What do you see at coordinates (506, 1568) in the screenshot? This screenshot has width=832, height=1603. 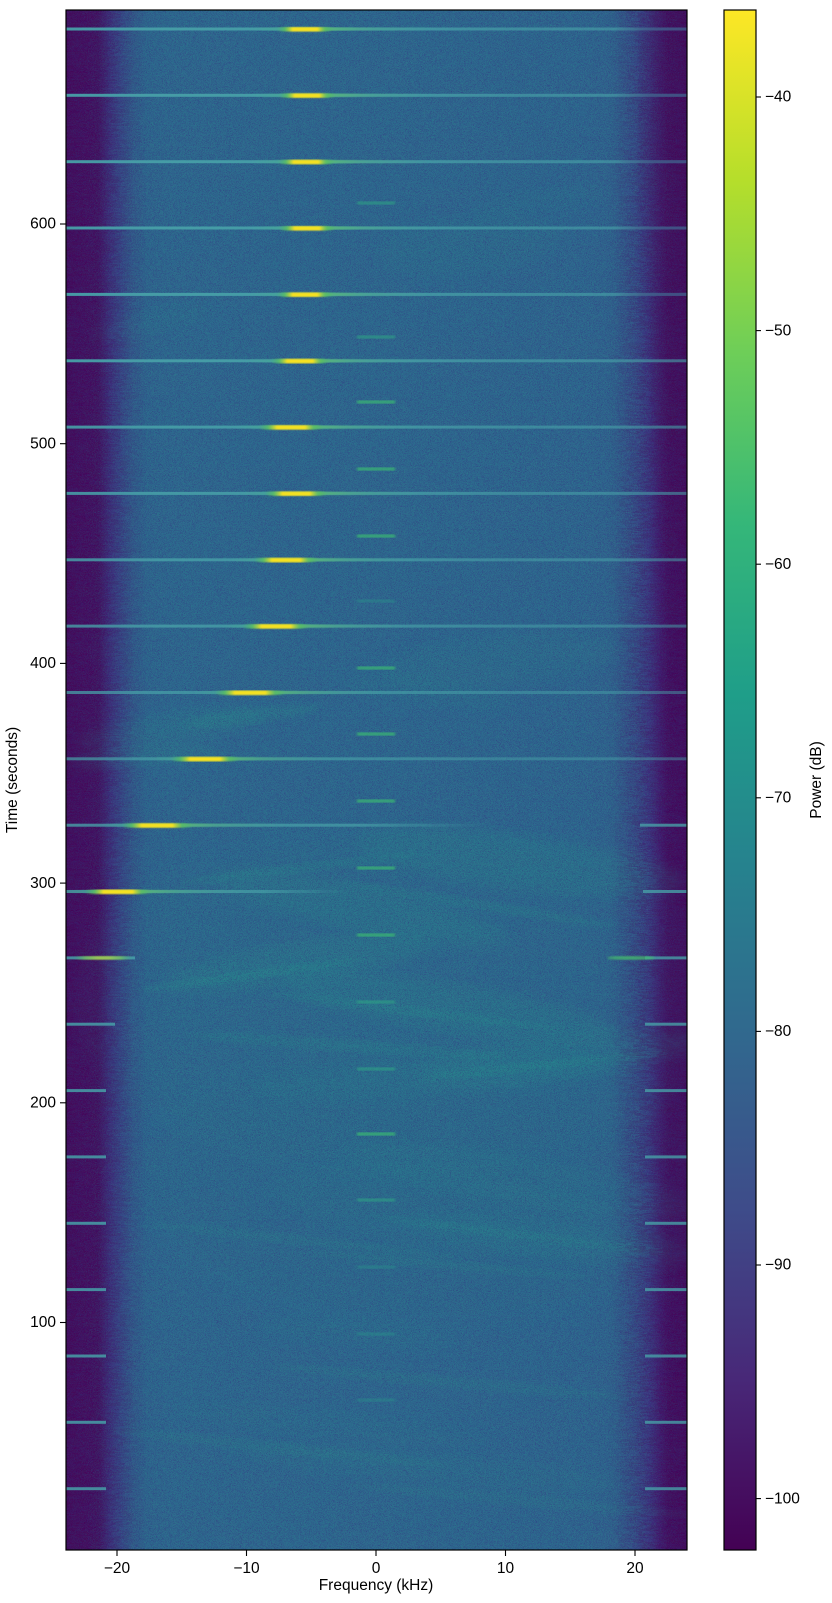 I see `svg-text: 10` at bounding box center [506, 1568].